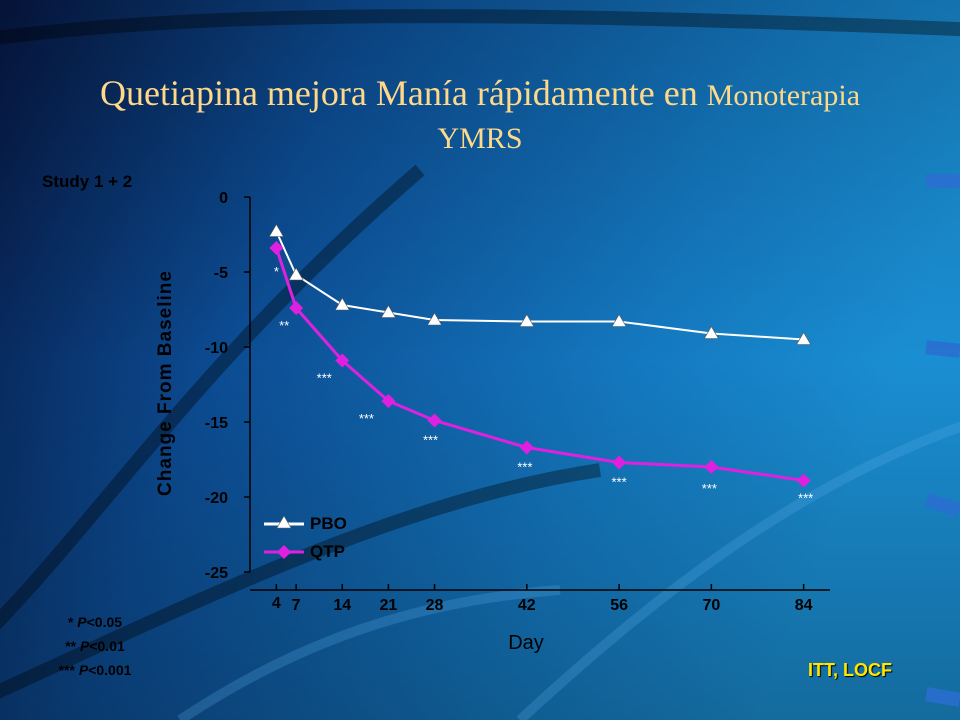 This screenshot has width=960, height=720. I want to click on significance-note-2: ** P<0.01, so click(95, 646).